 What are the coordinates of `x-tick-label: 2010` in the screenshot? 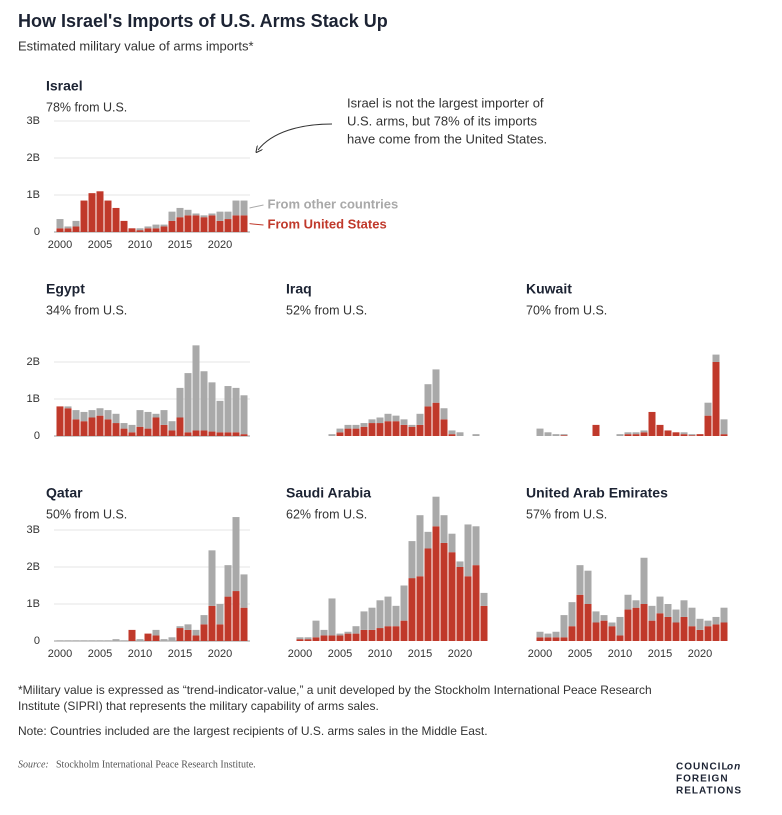 It's located at (140, 654).